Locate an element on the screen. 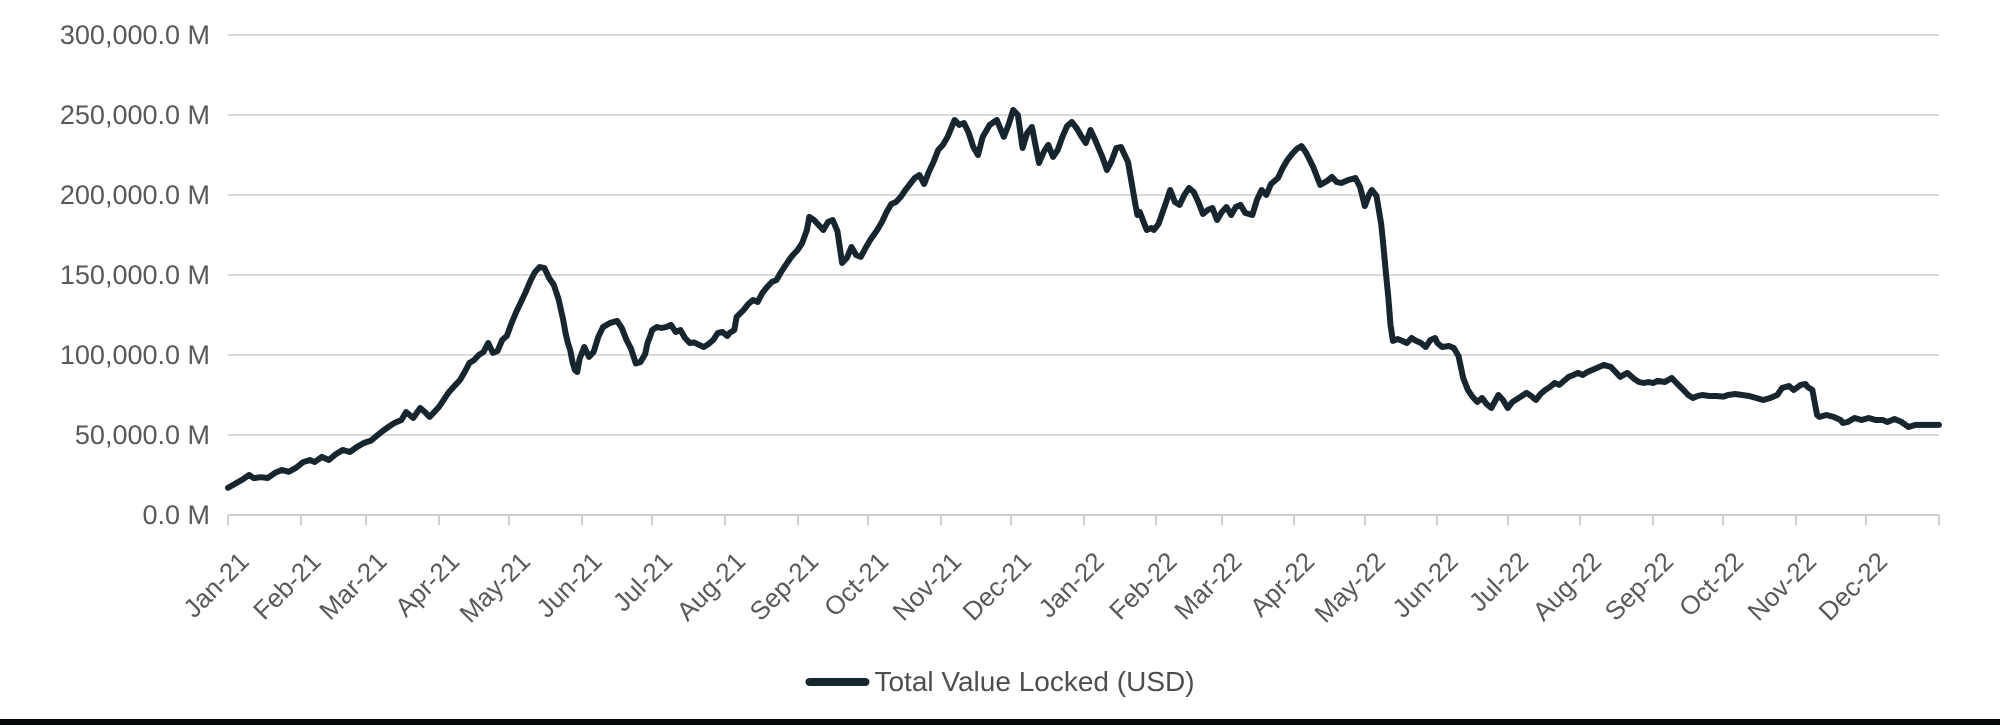 The width and height of the screenshot is (2000, 728). y-axis-tick-label: 100,000.0 M is located at coordinates (134, 355).